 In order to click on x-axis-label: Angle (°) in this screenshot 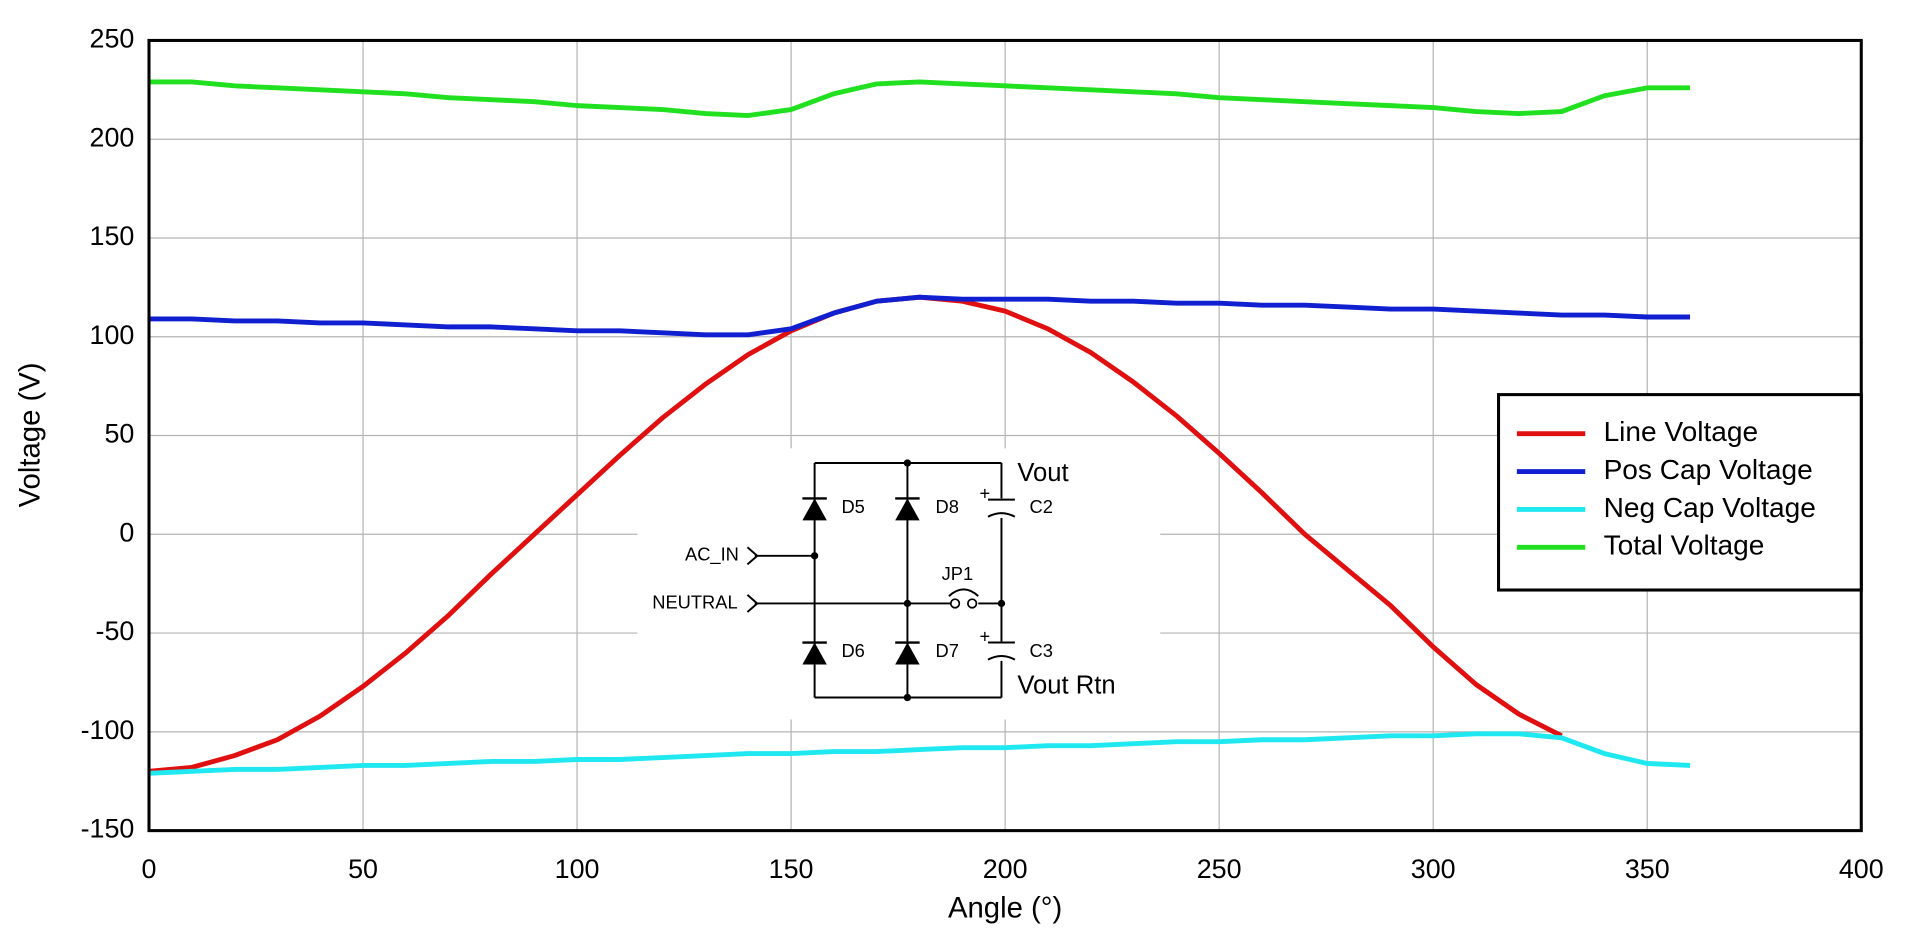, I will do `click(1005, 908)`.